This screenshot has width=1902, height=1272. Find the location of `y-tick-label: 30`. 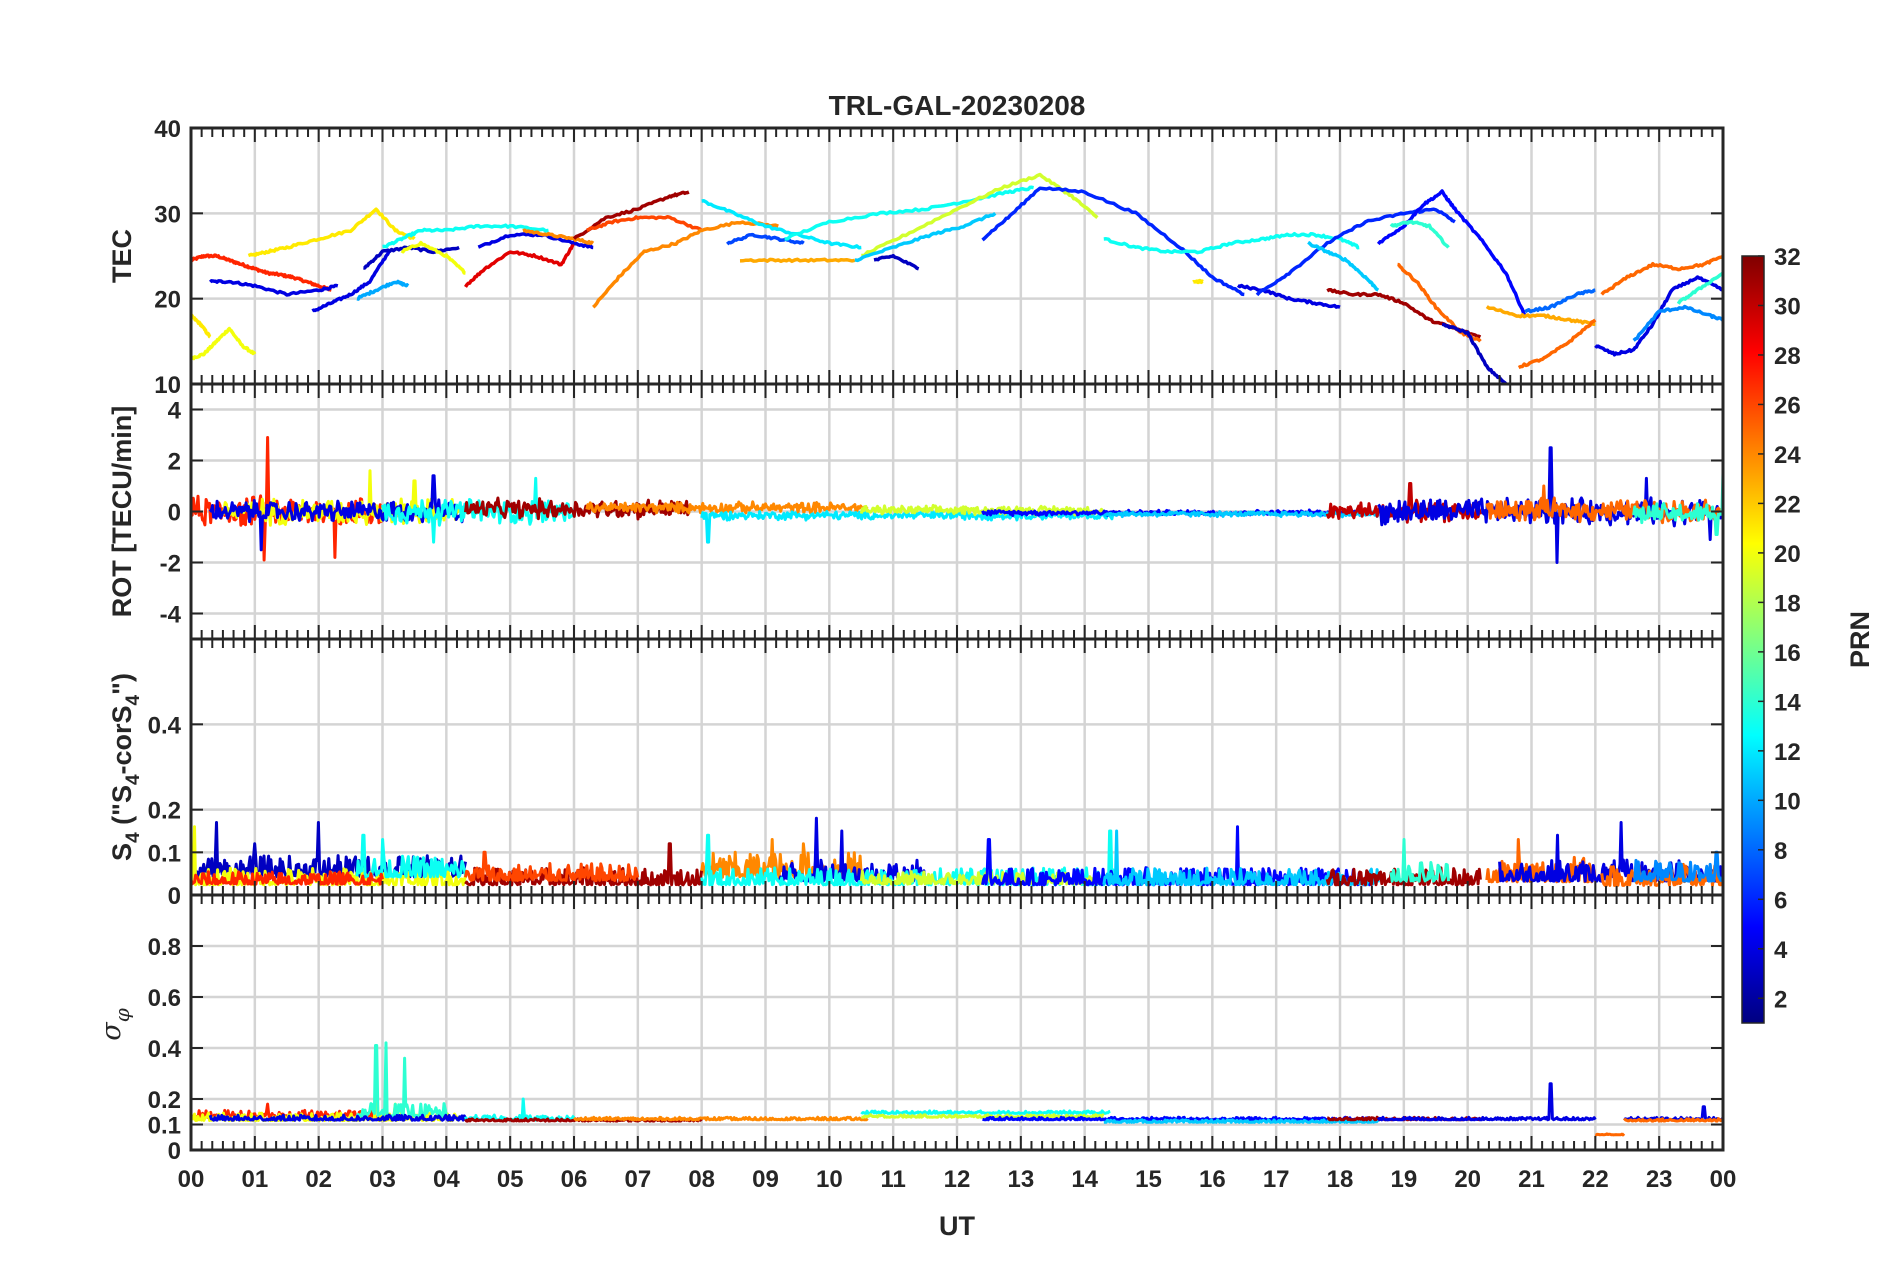

y-tick-label: 30 is located at coordinates (167, 214).